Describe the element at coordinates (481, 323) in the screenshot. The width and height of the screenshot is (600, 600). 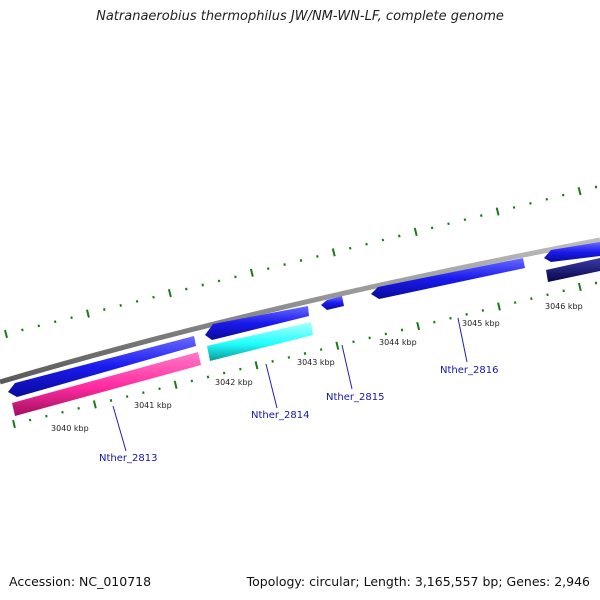
I see `scale-label: 3045 kbp` at that location.